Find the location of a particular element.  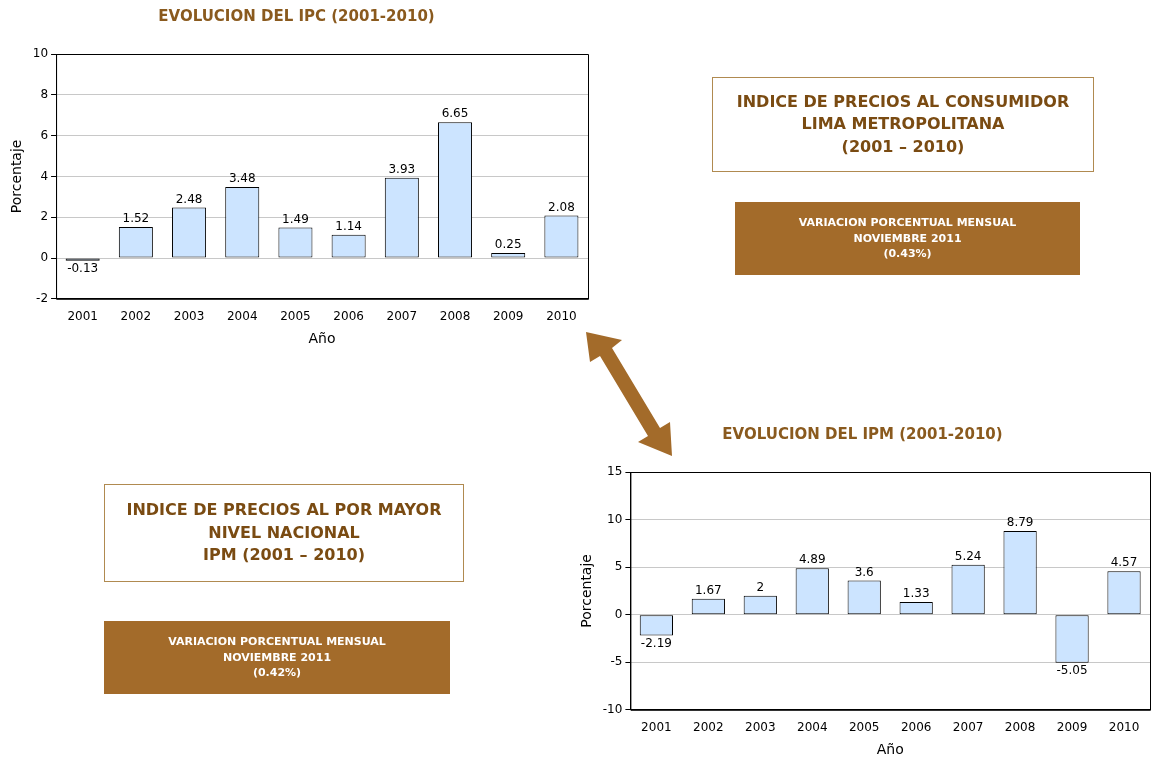

data-label: 2.48 is located at coordinates (189, 198).